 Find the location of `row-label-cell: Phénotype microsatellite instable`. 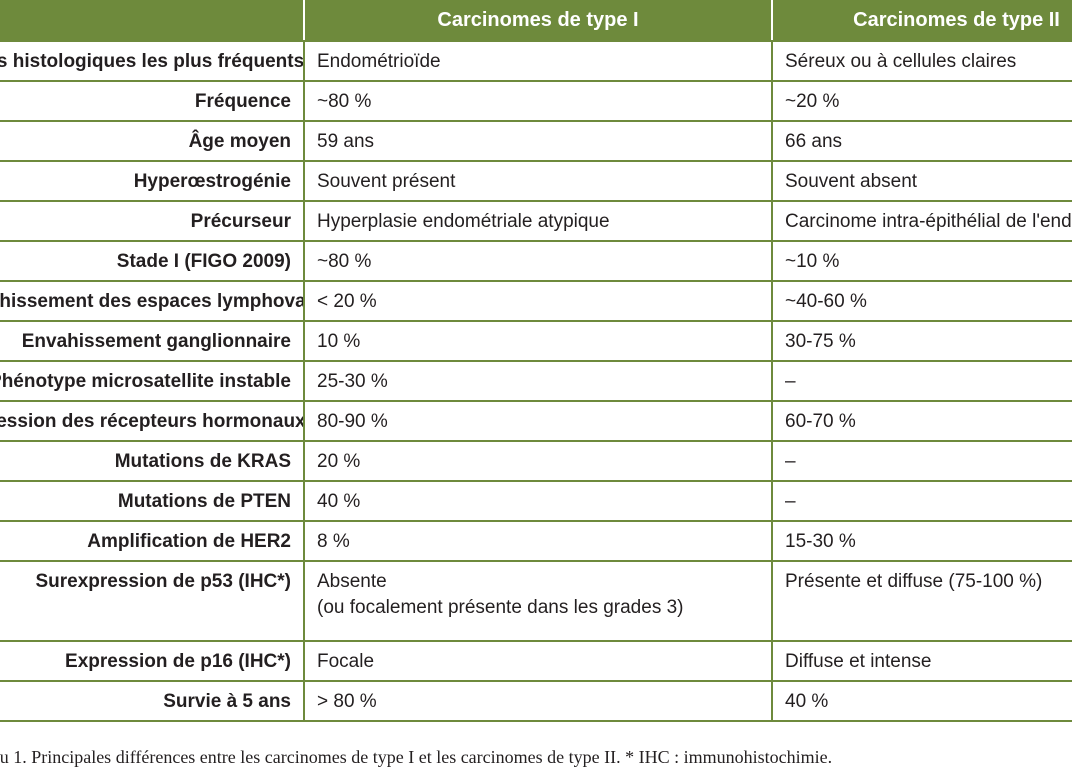

row-label-cell: Phénotype microsatellite instable is located at coordinates (152, 381).